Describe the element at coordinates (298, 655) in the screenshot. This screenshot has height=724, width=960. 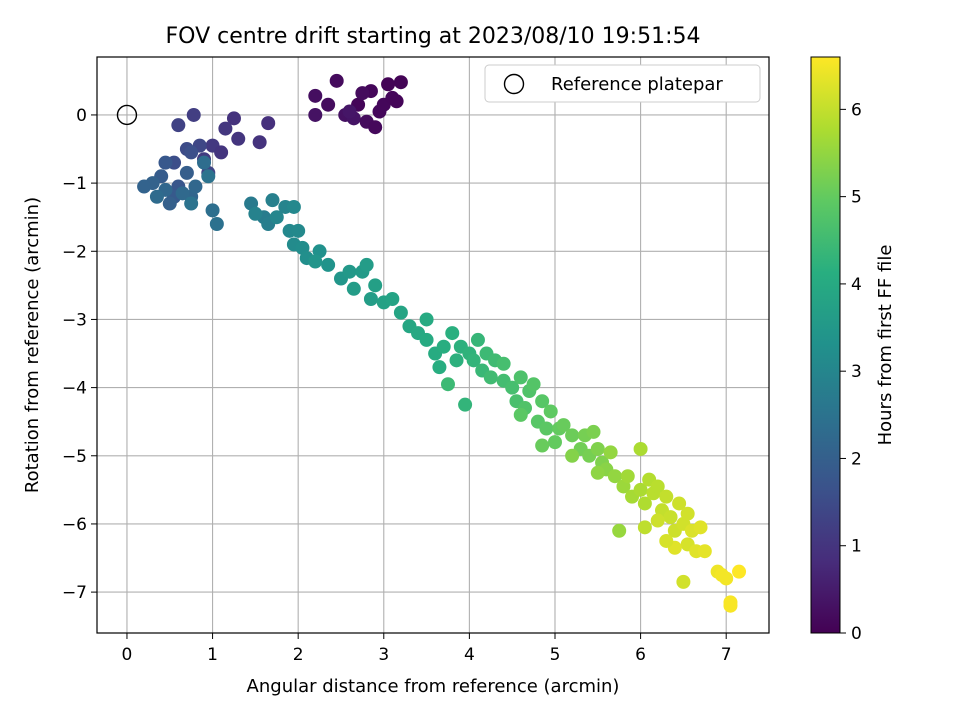
I see `x-tick-label: 2` at that location.